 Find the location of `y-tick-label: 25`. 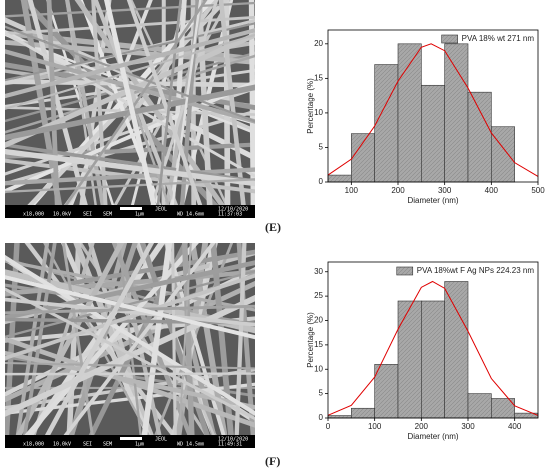

y-tick-label: 25 is located at coordinates (318, 295).